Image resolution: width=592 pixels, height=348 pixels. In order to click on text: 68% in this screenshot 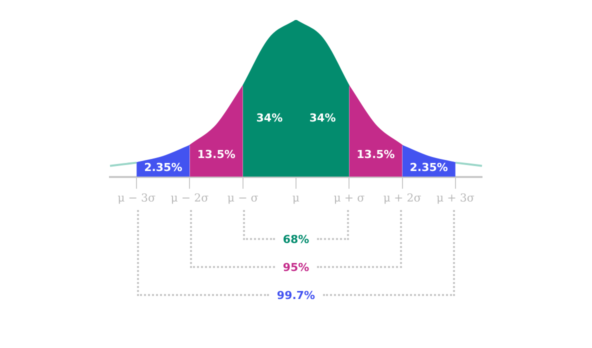, I will do `click(296, 239)`.